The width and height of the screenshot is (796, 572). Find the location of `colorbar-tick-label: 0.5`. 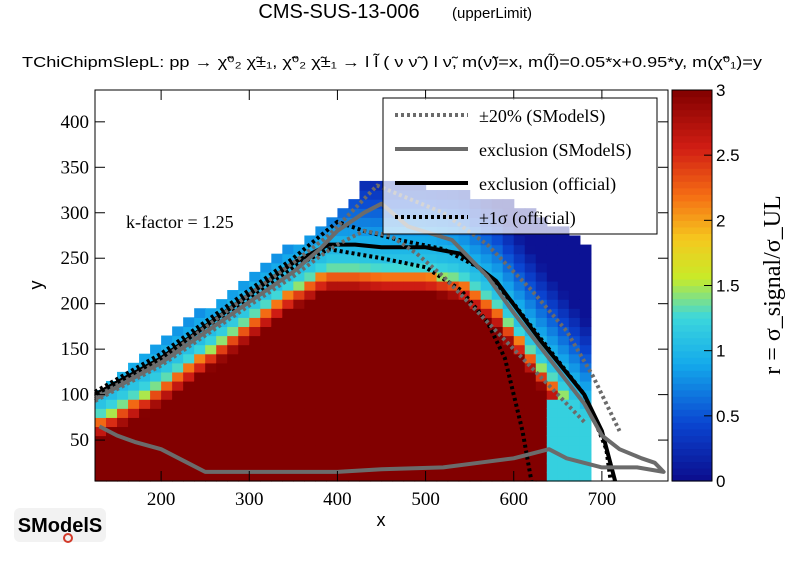

colorbar-tick-label: 0.5 is located at coordinates (728, 416).